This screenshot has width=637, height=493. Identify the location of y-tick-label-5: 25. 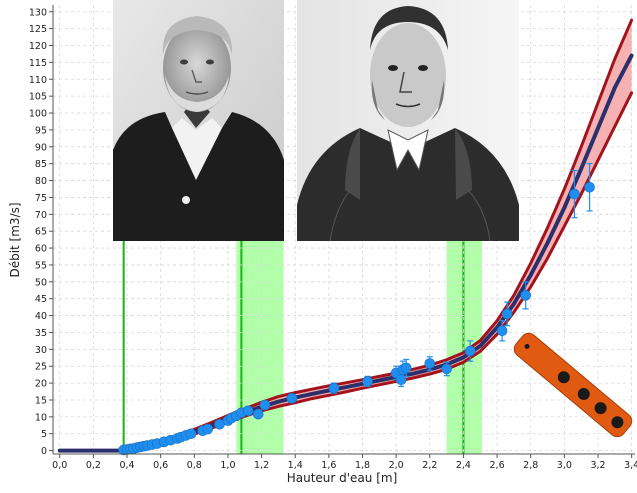
(41, 367).